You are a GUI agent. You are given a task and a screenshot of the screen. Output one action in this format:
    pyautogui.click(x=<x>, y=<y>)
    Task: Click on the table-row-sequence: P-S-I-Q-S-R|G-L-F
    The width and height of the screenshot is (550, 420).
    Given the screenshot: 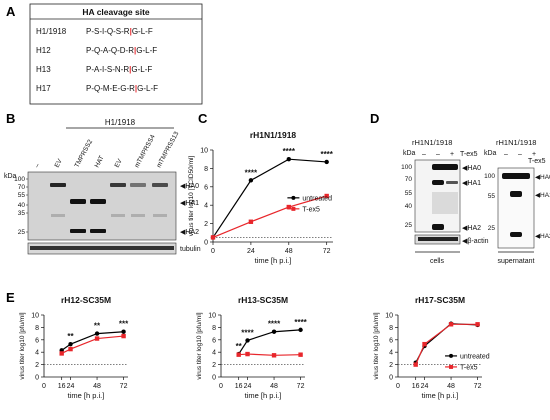 What is the action you would take?
    pyautogui.click(x=119, y=31)
    